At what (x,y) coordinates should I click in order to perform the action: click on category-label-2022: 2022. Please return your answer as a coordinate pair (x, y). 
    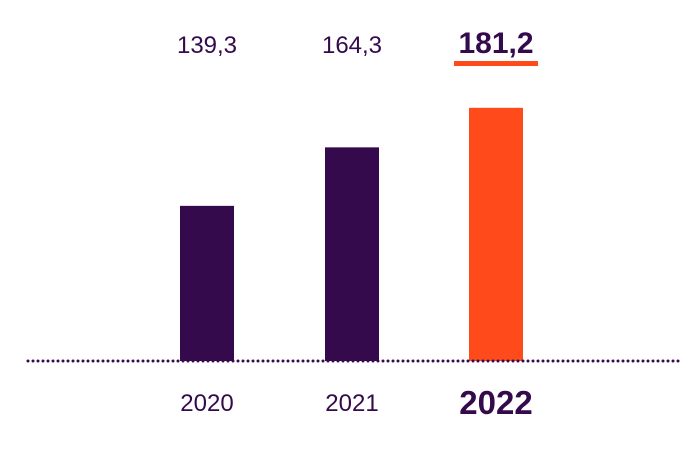
    Looking at the image, I should click on (495, 402).